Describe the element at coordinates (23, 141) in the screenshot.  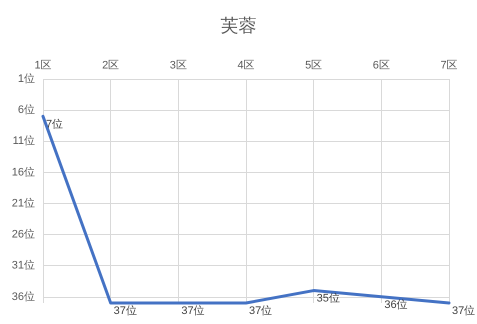
I see `y-tick-label: 11位` at that location.